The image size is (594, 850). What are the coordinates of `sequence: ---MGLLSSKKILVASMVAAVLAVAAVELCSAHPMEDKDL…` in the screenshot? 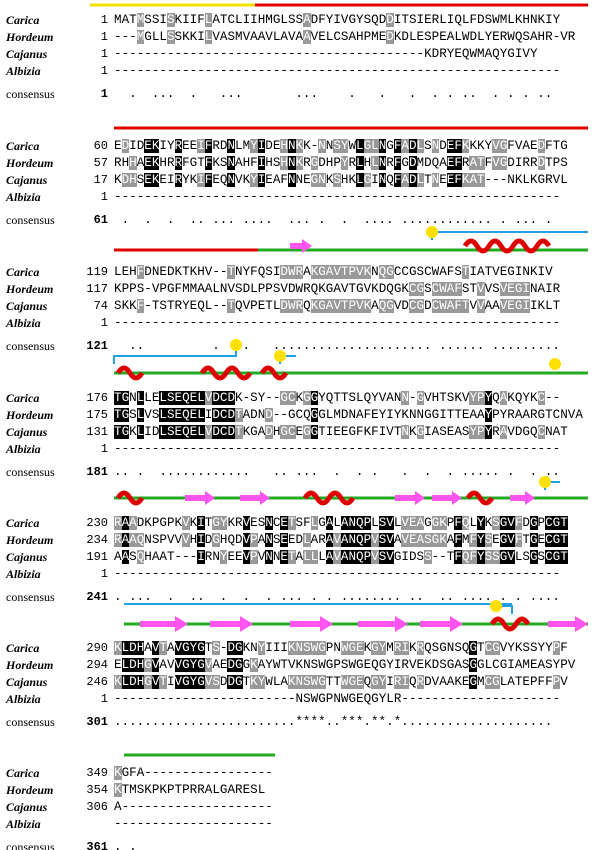 It's located at (345, 37).